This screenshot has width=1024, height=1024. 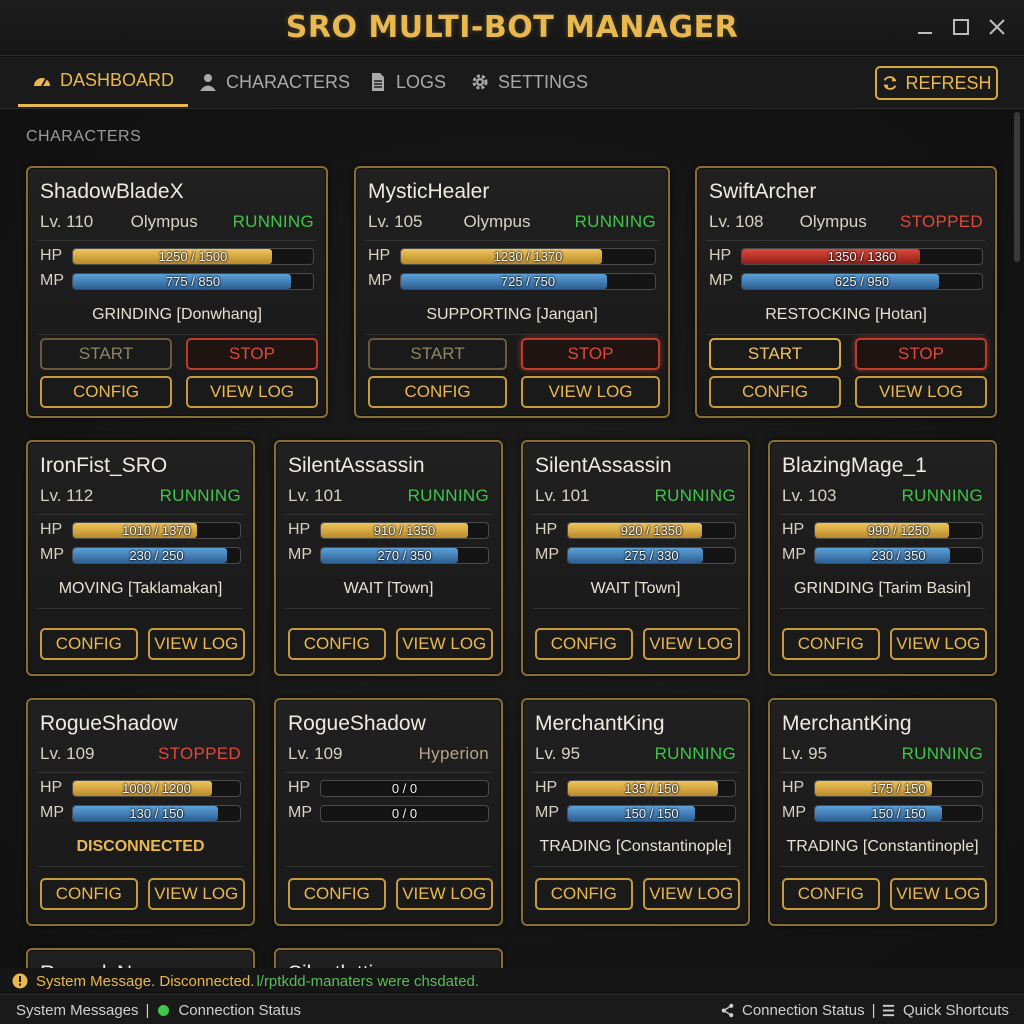 I want to click on app-title: SRO MULTI-BOT MANAGER, so click(x=512, y=27).